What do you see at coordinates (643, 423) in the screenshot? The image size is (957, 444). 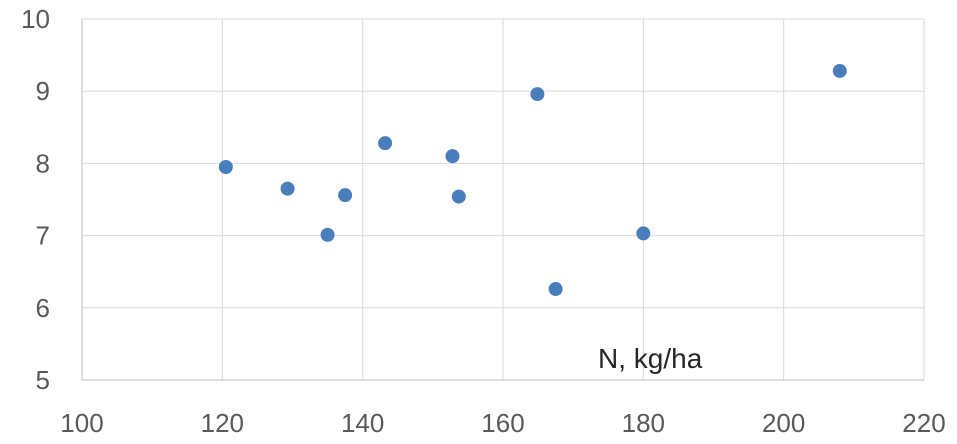 I see `x-tick-label: 180` at bounding box center [643, 423].